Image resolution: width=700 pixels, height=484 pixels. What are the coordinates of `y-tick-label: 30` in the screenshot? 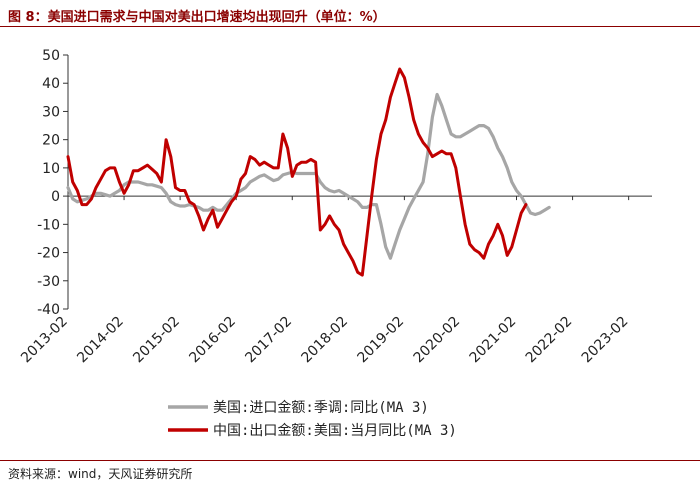 It's located at (51, 112).